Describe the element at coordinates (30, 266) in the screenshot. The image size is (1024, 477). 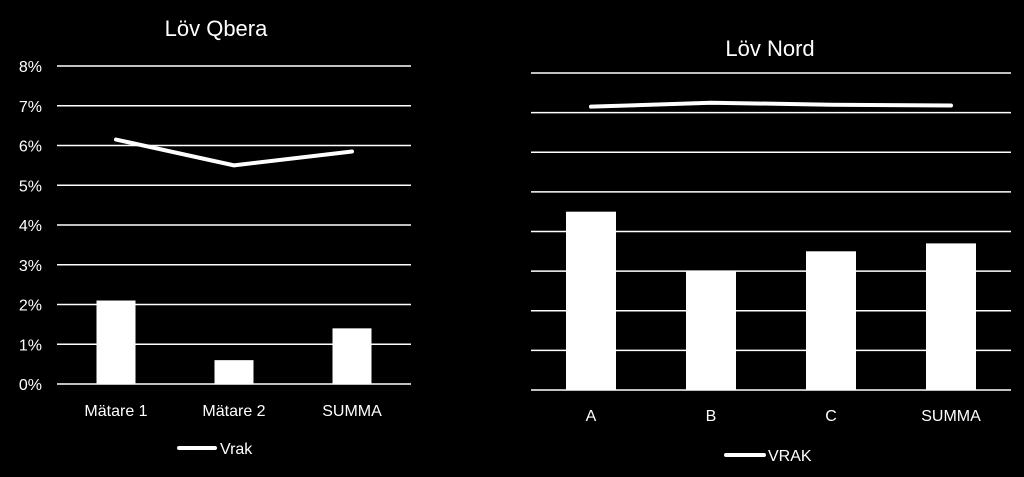
I see `y-tick-label: 3%` at that location.